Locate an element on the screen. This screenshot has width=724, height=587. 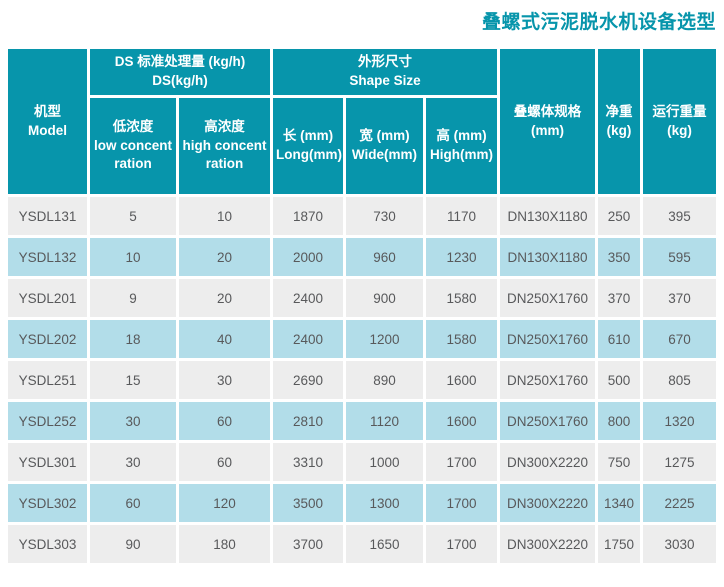
cell-model: YSDL131 is located at coordinates (47, 216).